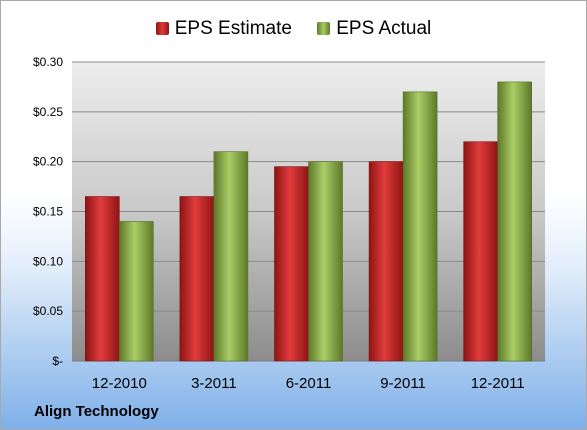 The width and height of the screenshot is (587, 430). I want to click on legend-label-actual: EPS Actual, so click(384, 28).